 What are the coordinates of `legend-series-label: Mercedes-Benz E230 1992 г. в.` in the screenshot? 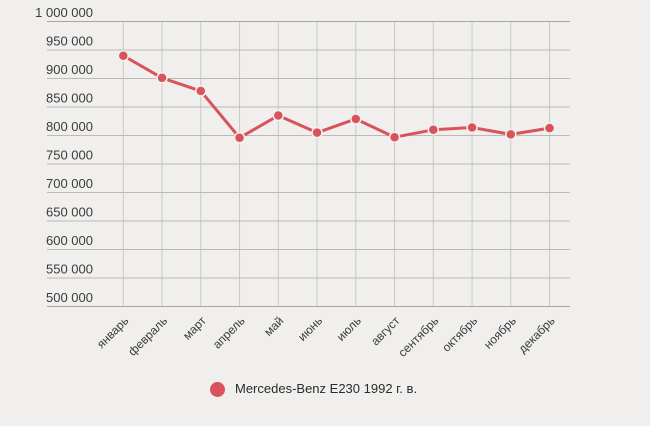 It's located at (326, 388).